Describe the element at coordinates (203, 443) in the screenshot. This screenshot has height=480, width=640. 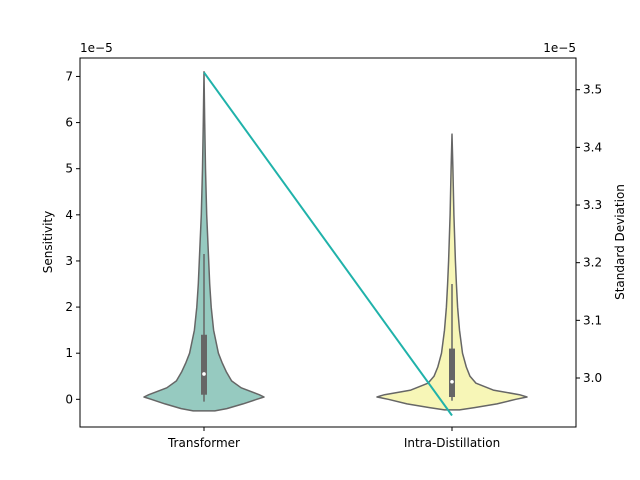
I see `x-tick-label-transformer: Transformer` at that location.